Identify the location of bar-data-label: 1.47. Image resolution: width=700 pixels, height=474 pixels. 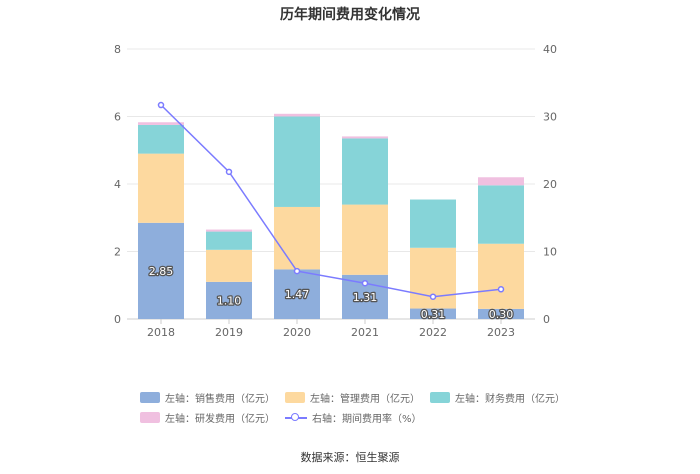
(297, 294).